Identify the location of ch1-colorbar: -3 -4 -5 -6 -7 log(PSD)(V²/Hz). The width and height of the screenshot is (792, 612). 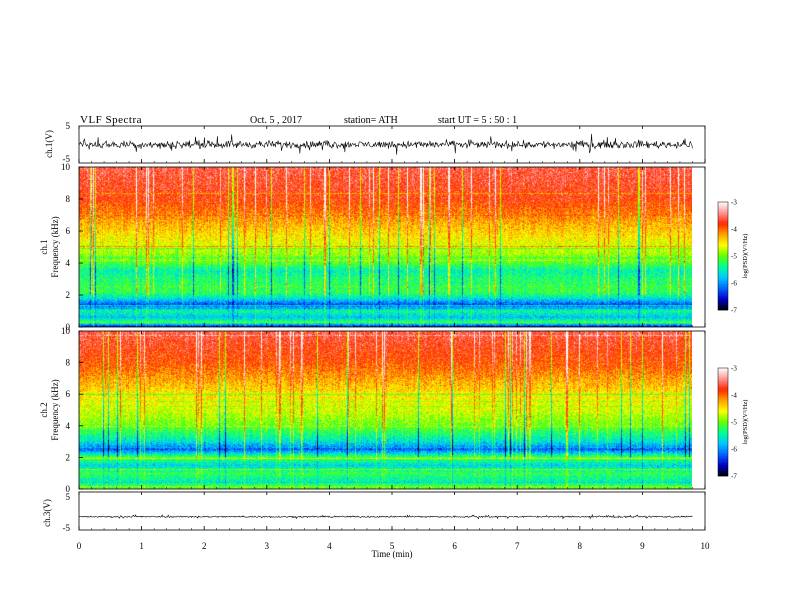
(733, 257).